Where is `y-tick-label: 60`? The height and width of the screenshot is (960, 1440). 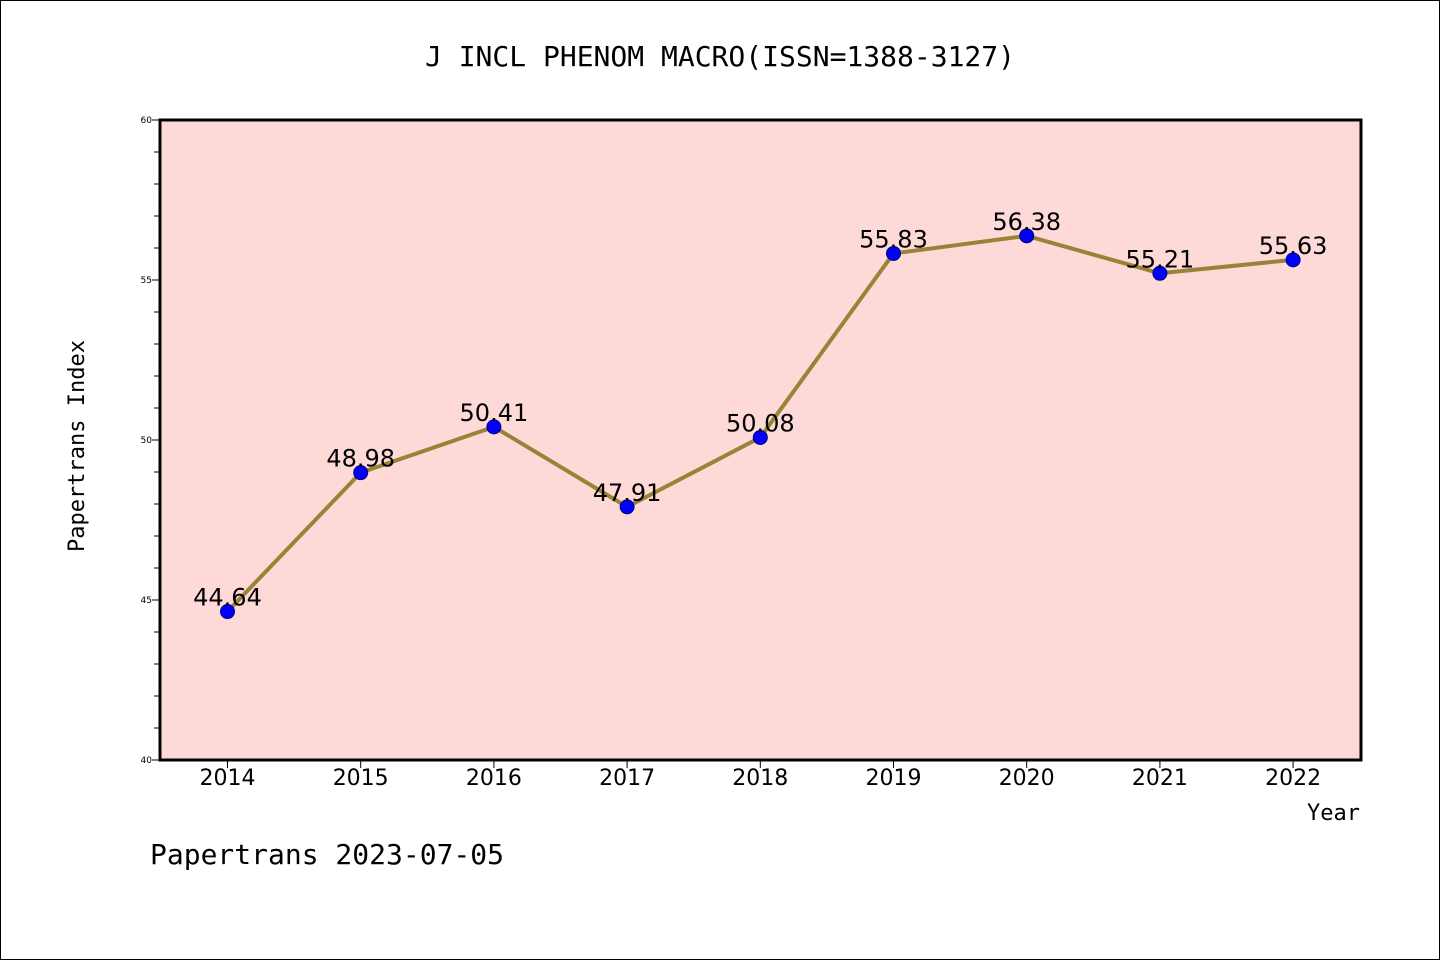 y-tick-label: 60 is located at coordinates (147, 121).